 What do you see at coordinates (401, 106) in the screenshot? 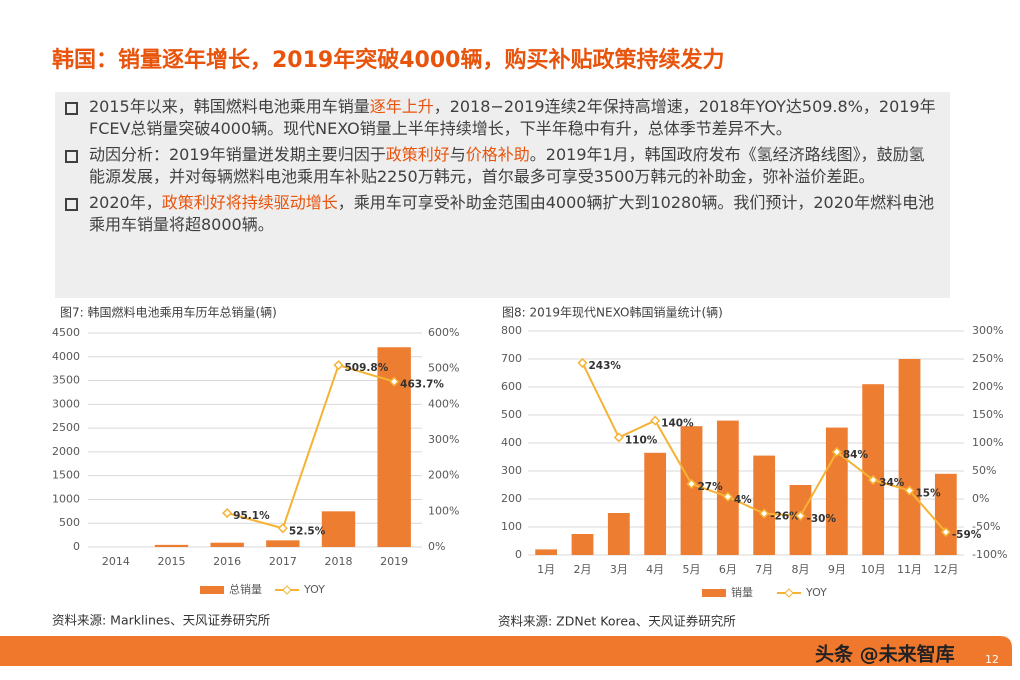
I see `highlight: 逐年上升` at bounding box center [401, 106].